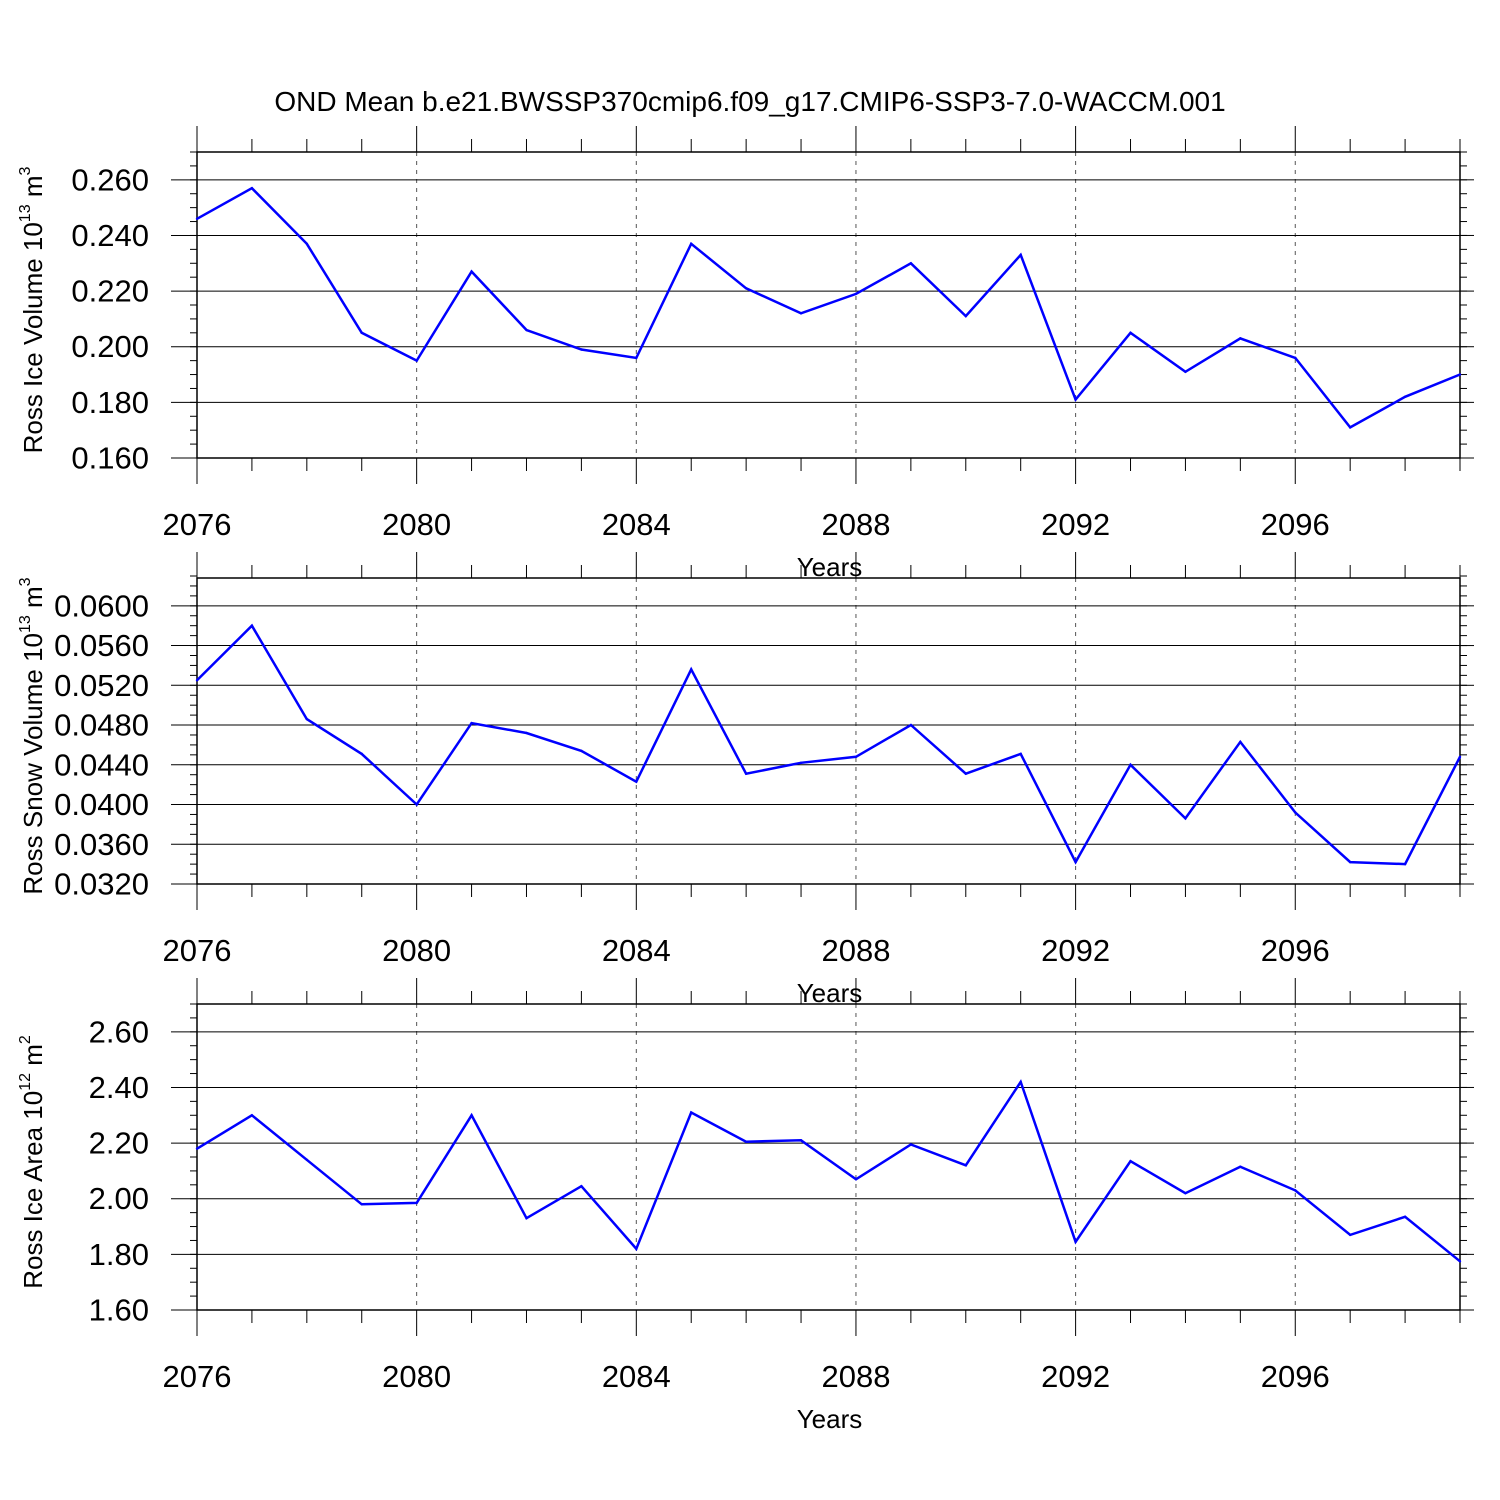 The width and height of the screenshot is (1500, 1500). Describe the element at coordinates (119, 1310) in the screenshot. I see `y-tick-label: 1.60` at that location.